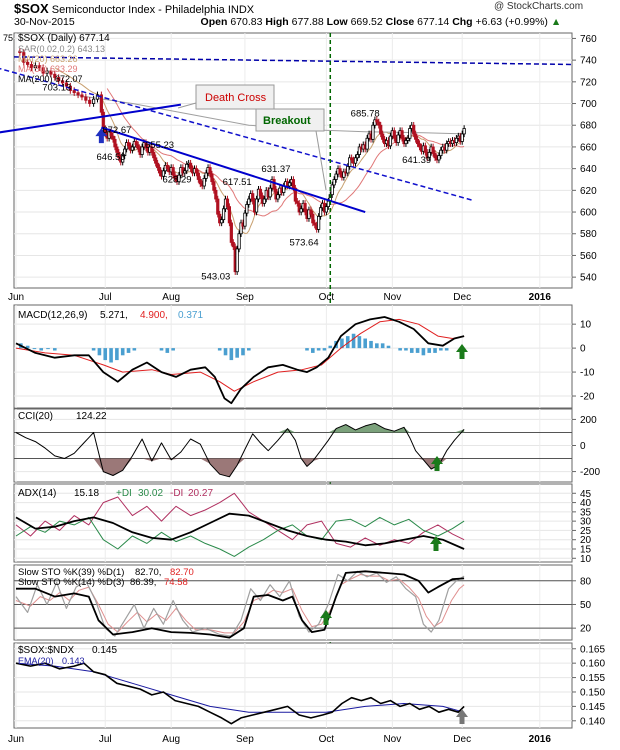  I want to click on cci-panel-ytick-label: 200, so click(588, 420).